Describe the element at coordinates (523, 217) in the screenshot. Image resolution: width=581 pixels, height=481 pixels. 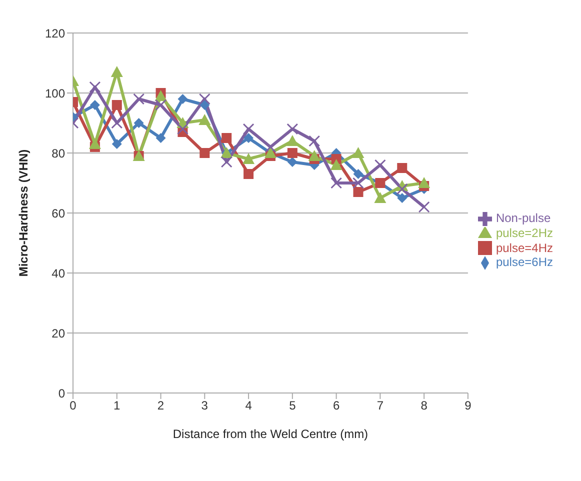
I see `legend-label: Non-pulse` at that location.